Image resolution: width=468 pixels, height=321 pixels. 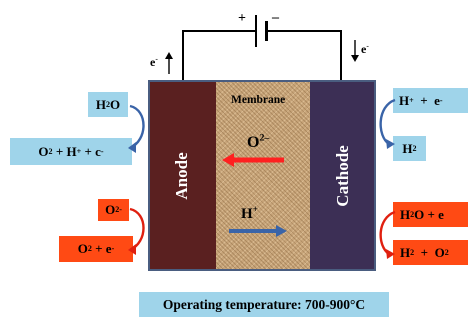 I want to click on anode, so click(x=182, y=175).